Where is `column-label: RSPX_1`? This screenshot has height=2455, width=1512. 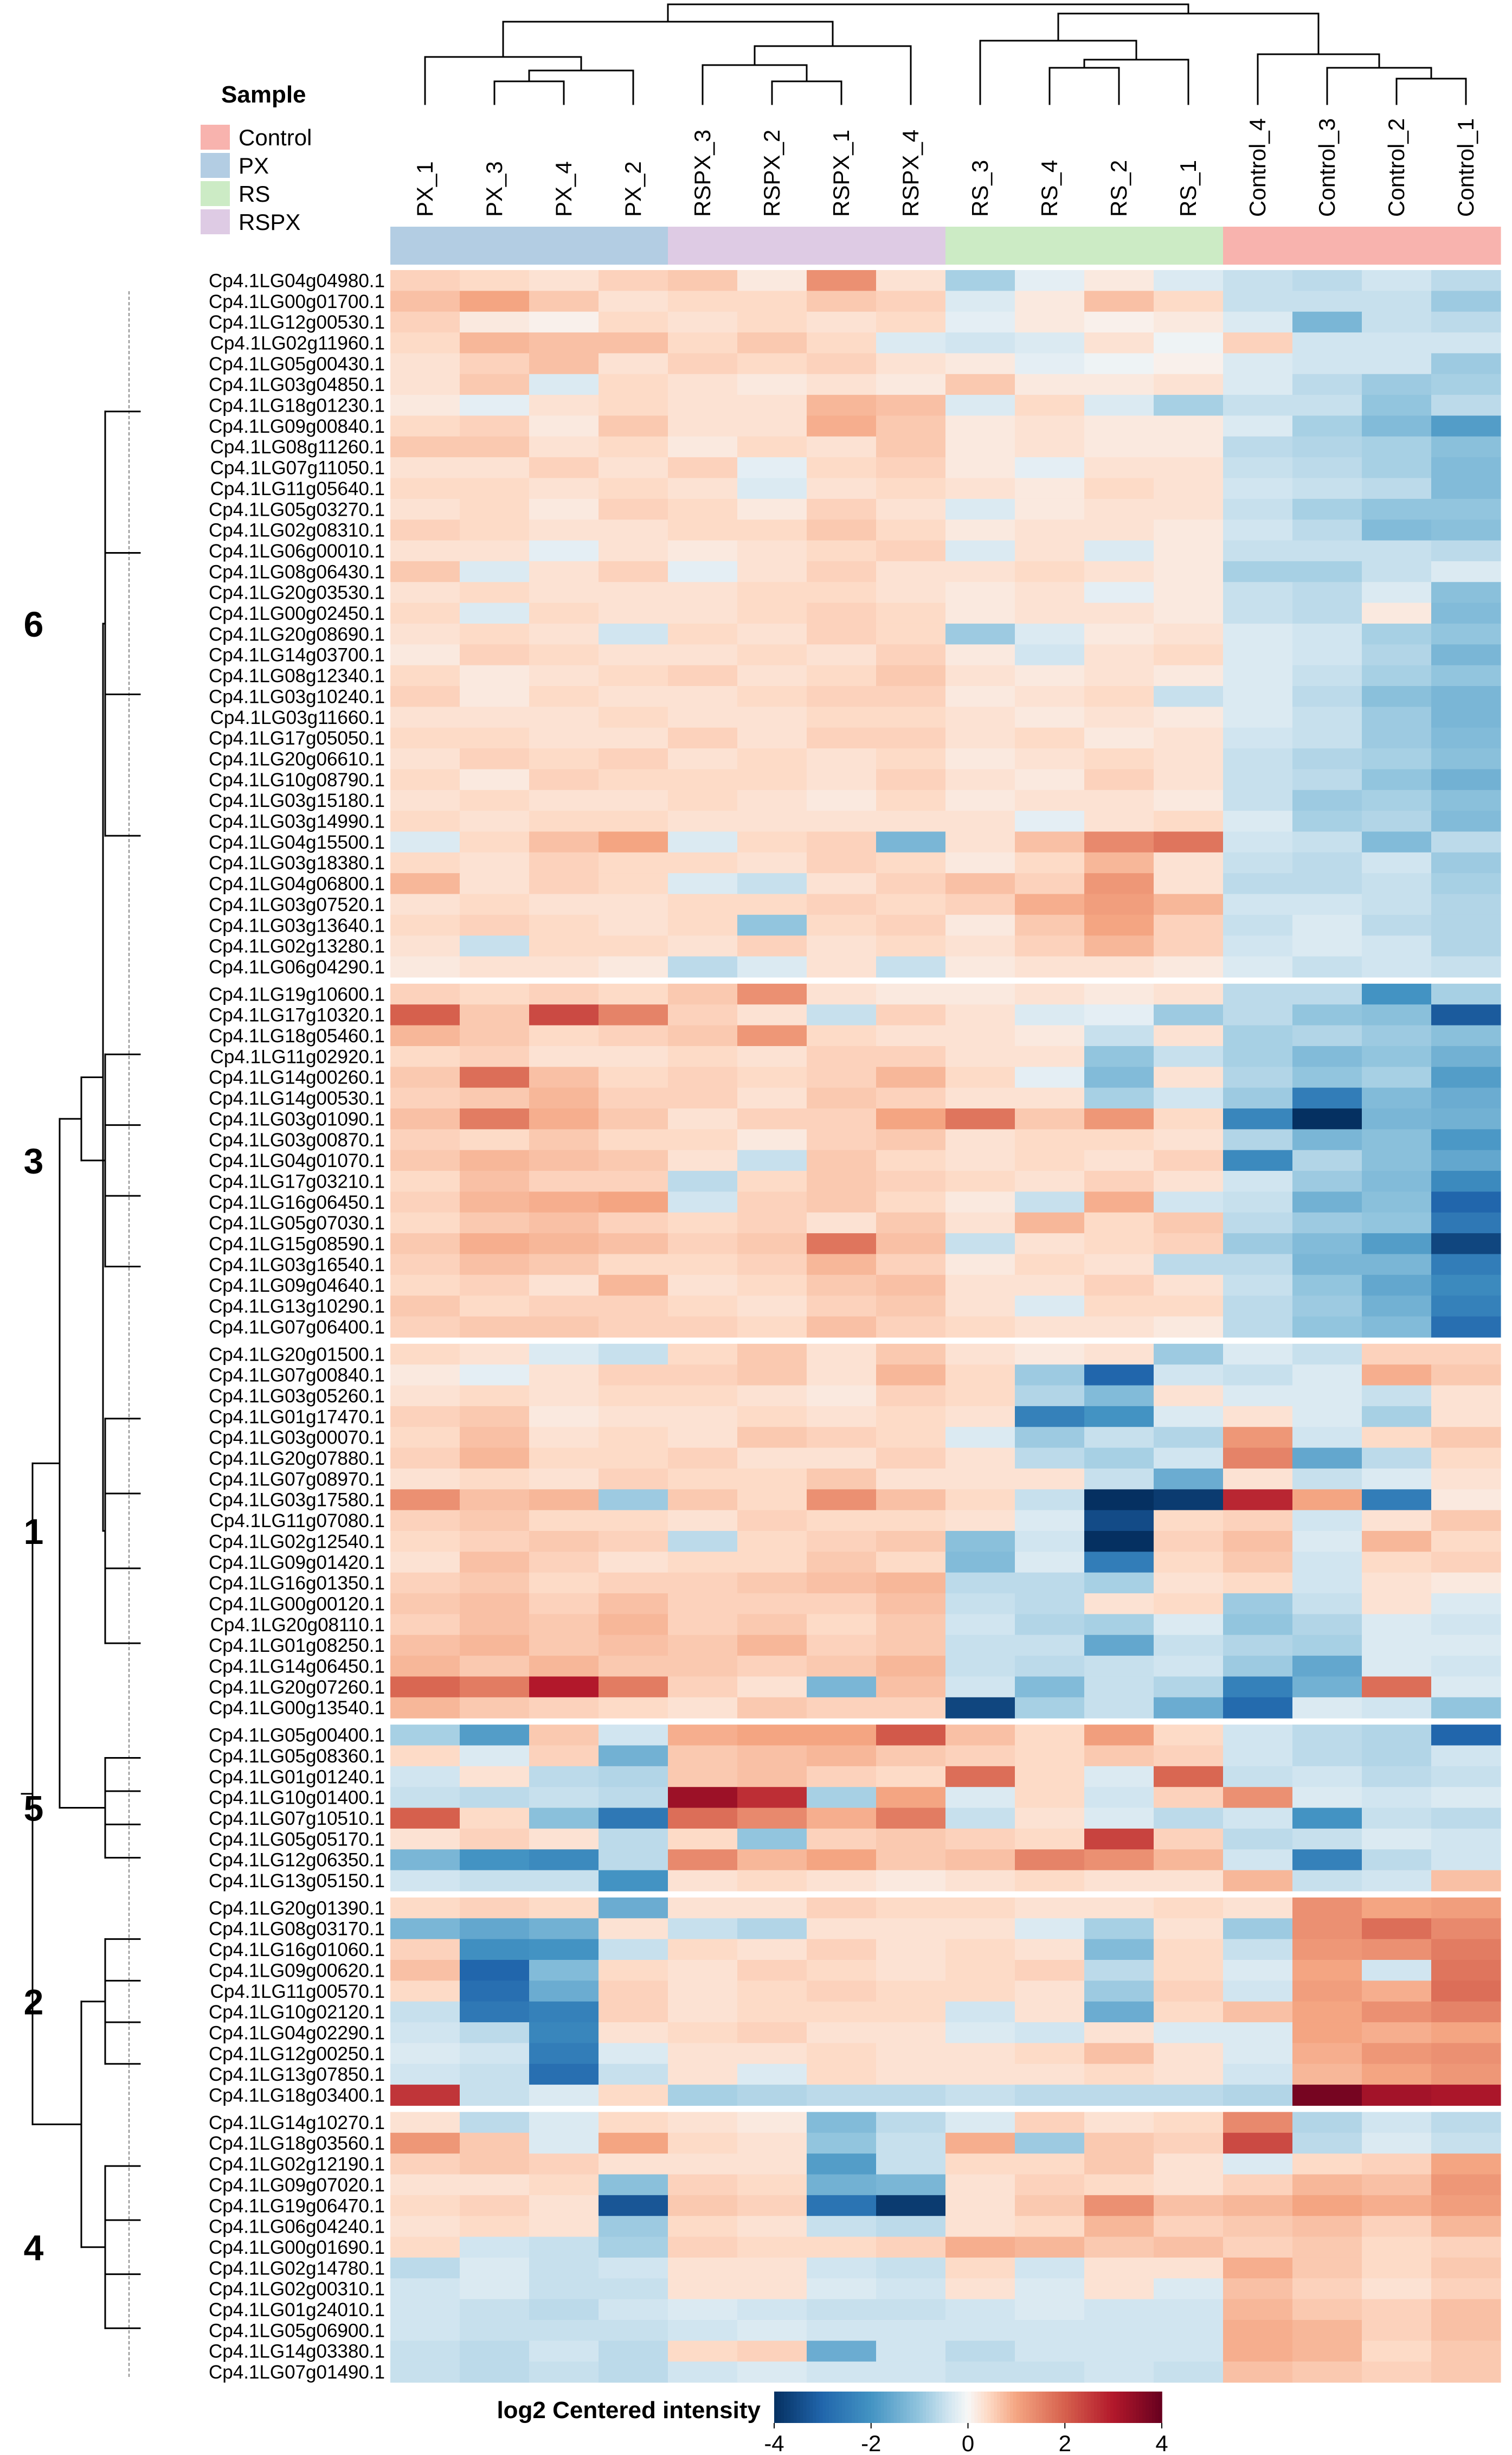
column-label: RSPX_1 is located at coordinates (841, 173).